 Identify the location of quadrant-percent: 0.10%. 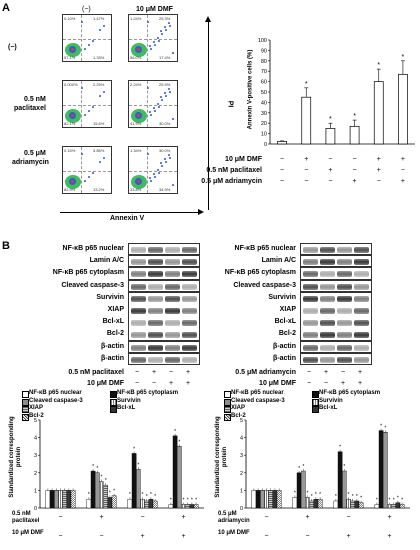
(70, 18).